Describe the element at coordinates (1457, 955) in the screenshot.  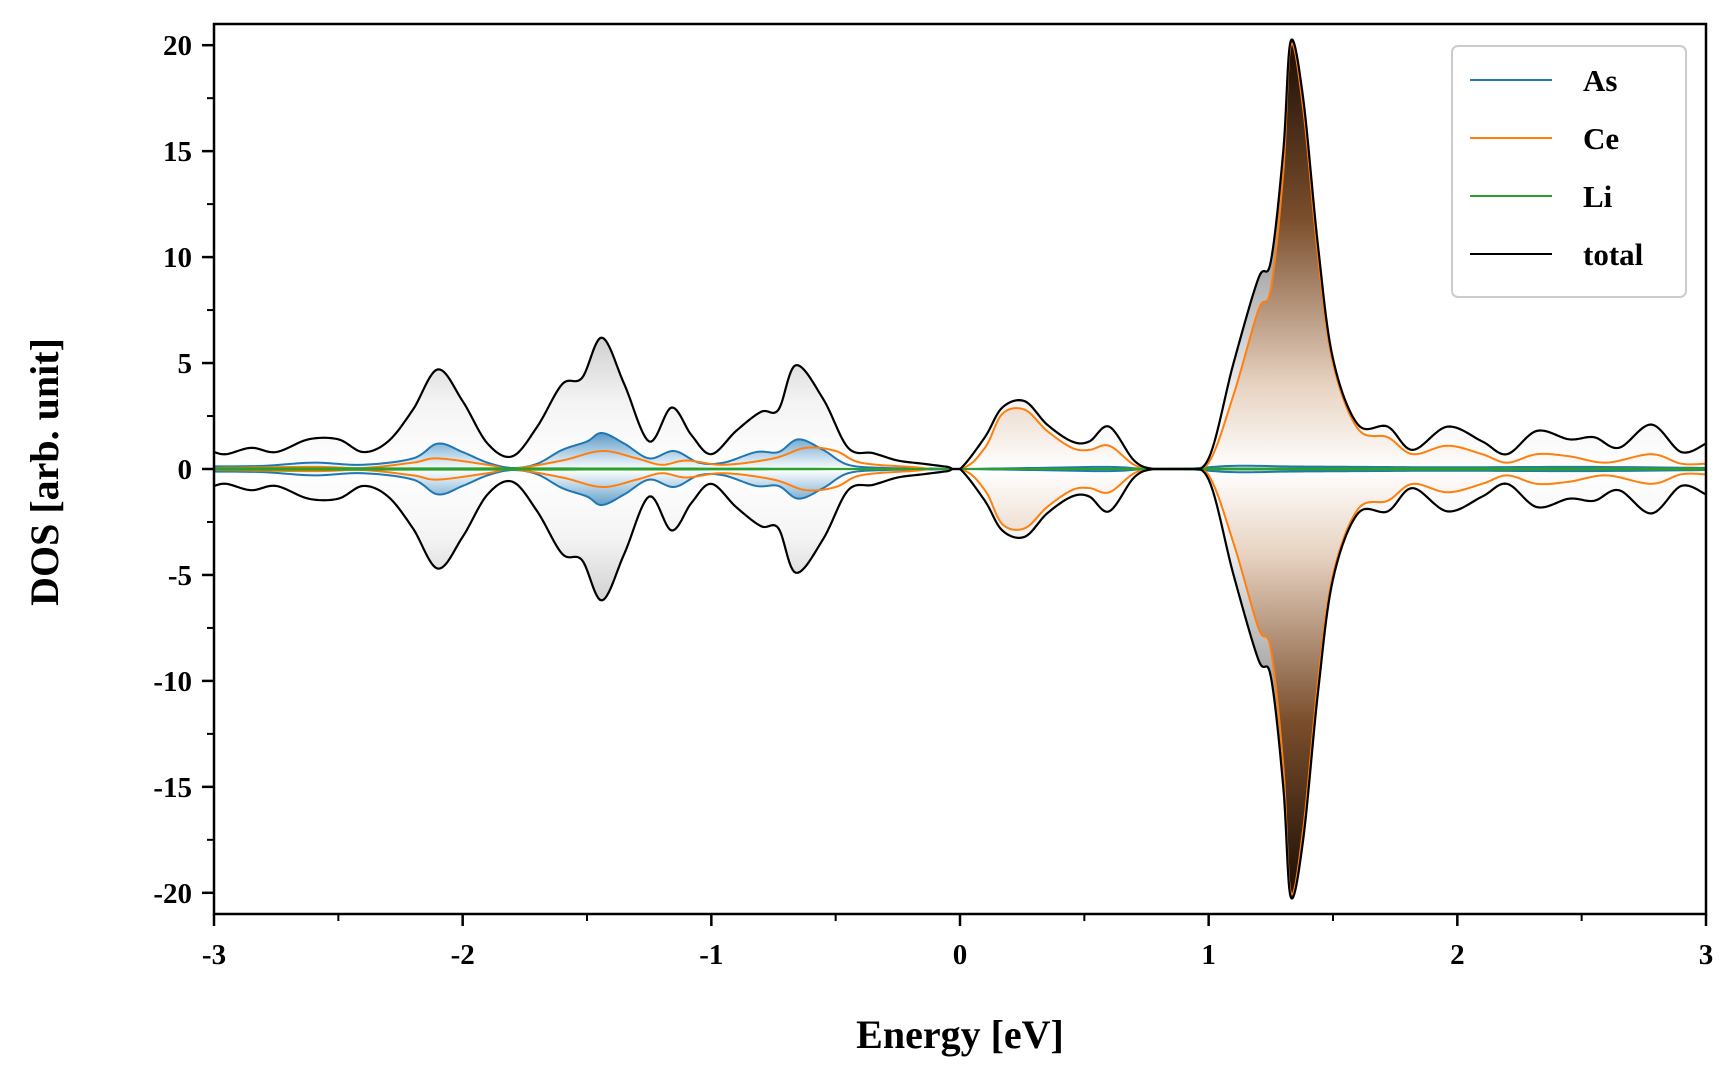
I see `x-tick-label: 2` at that location.